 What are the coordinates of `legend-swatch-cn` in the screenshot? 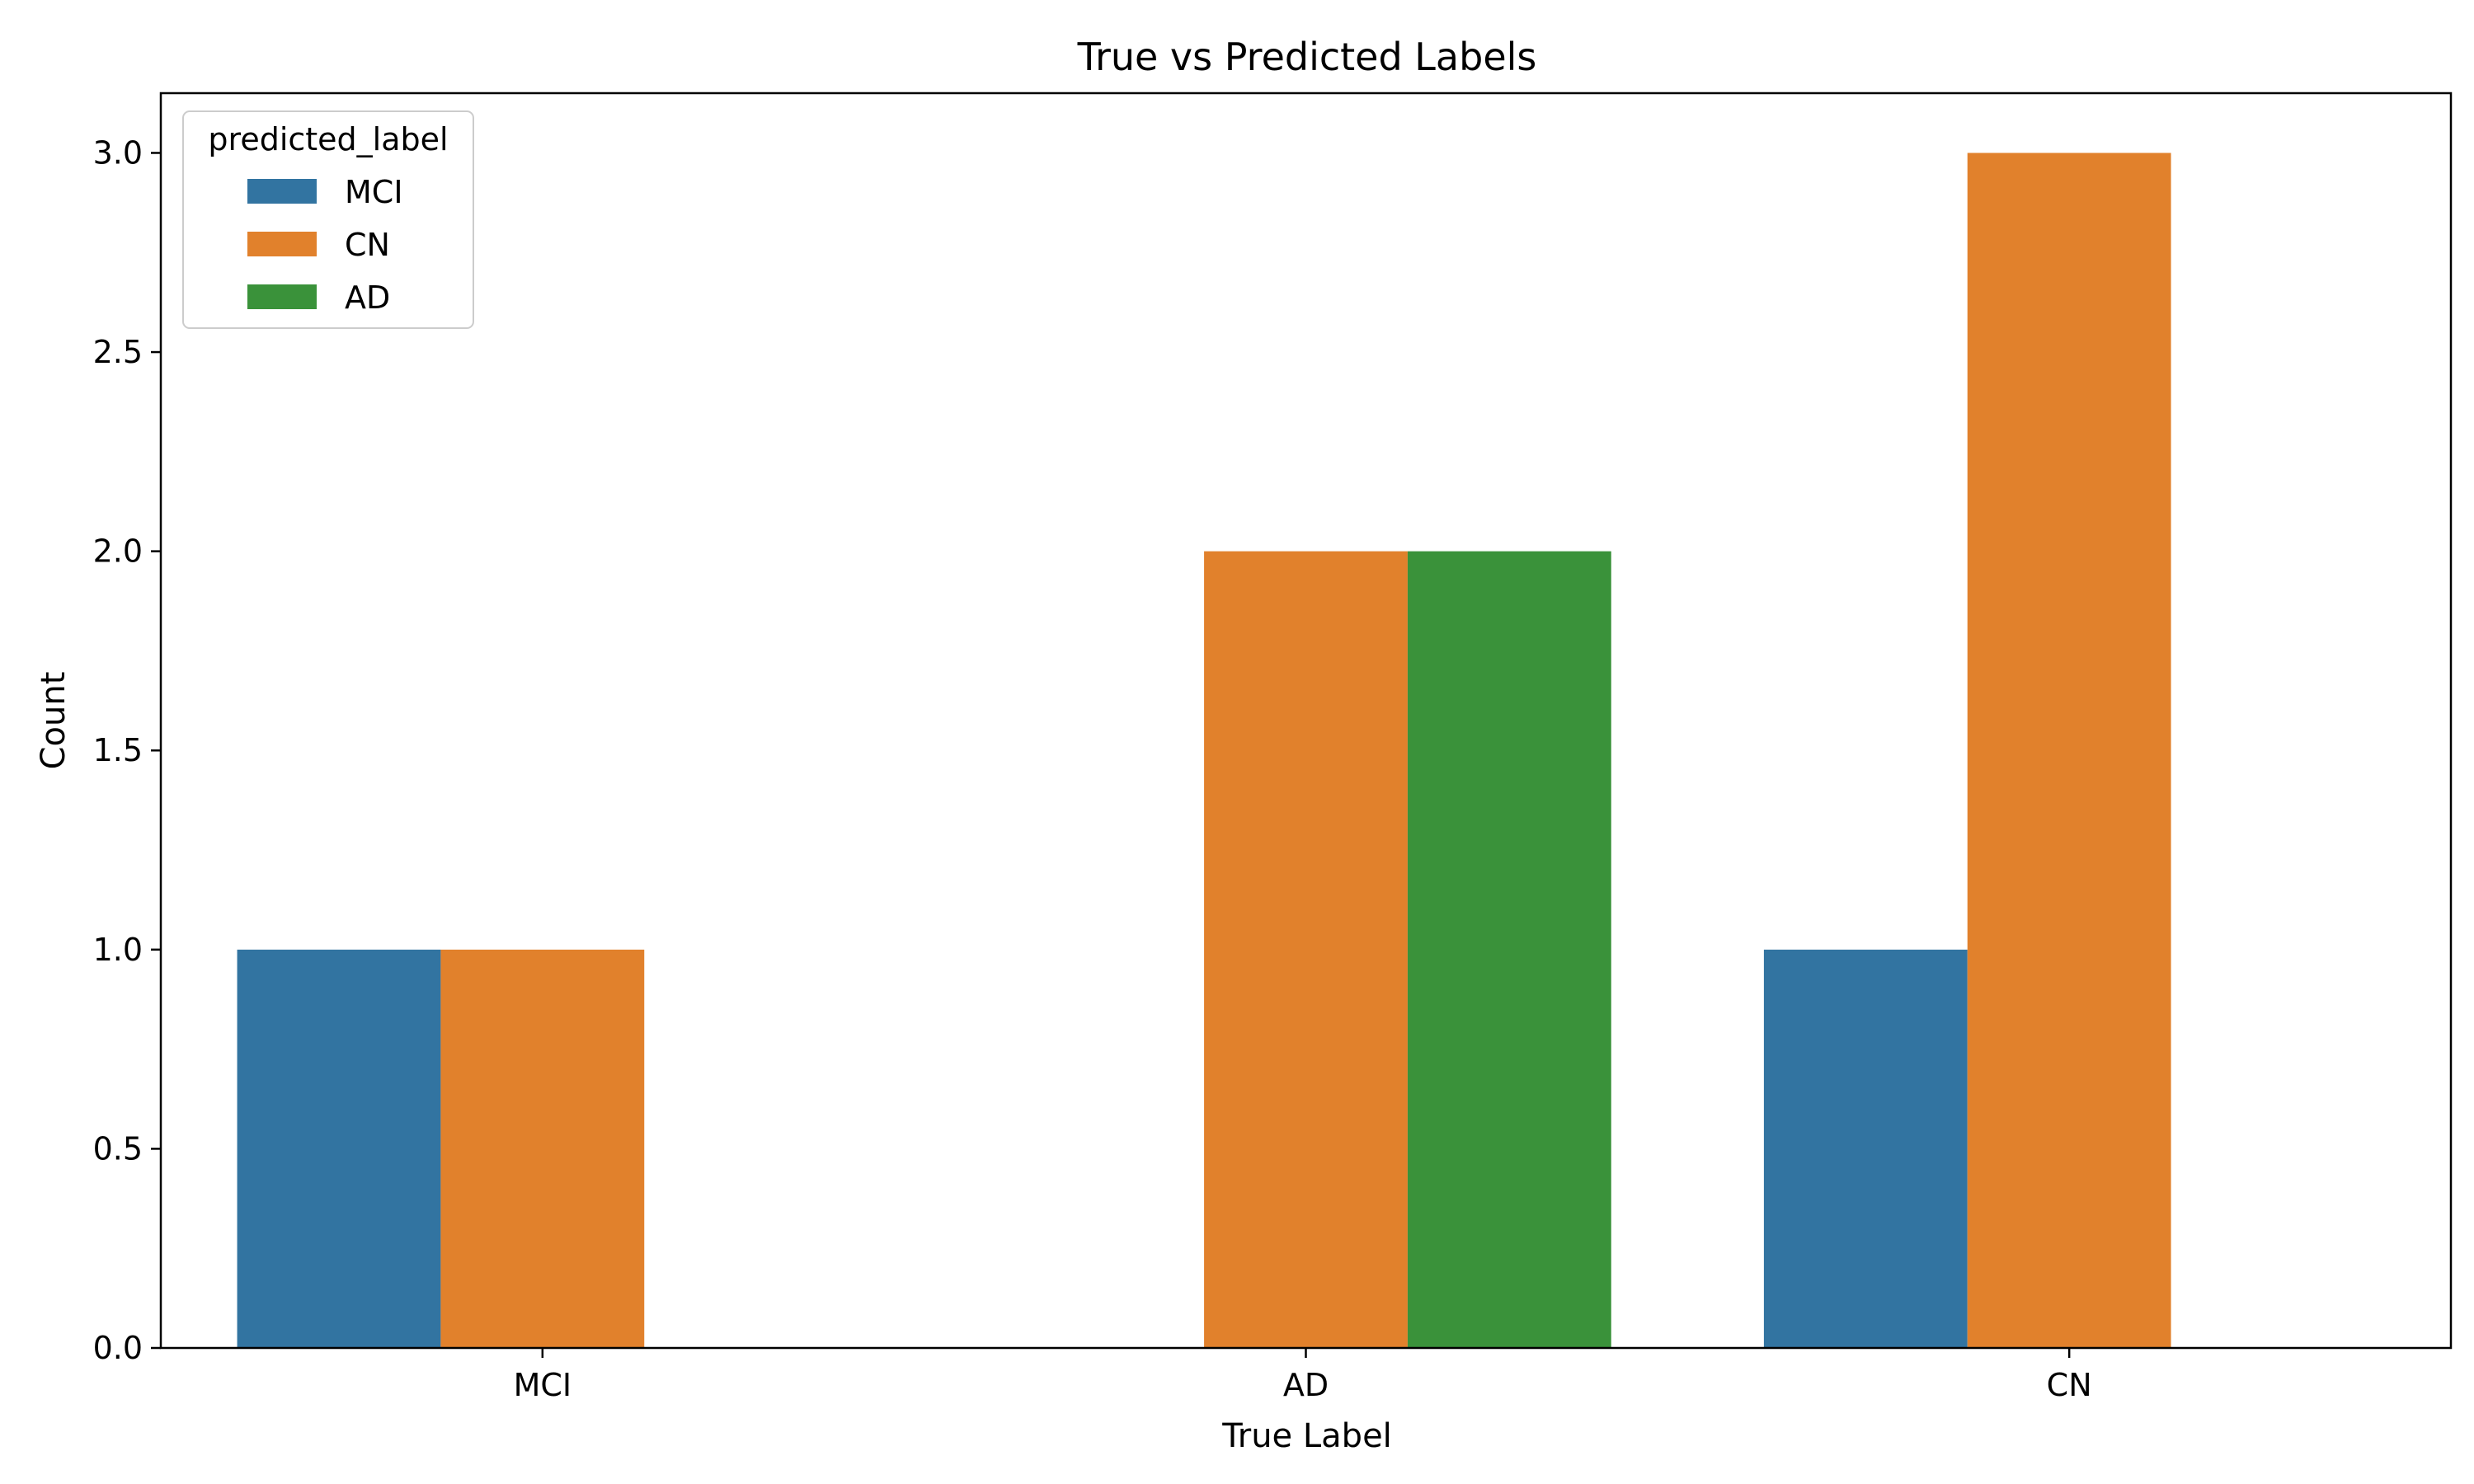 It's located at (282, 244).